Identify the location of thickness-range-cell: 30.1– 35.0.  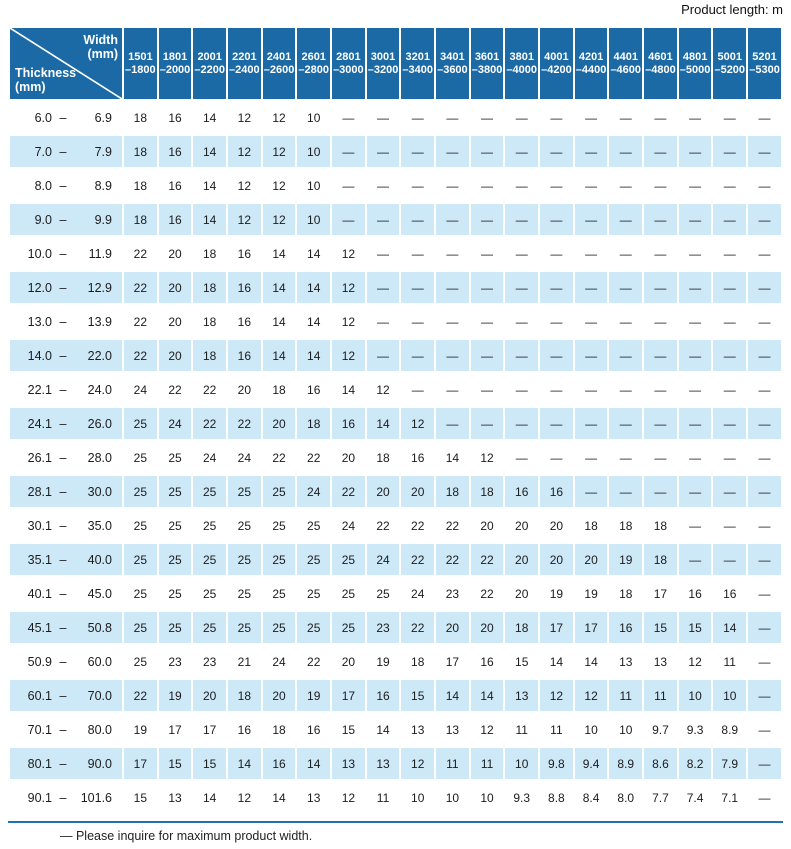
(66, 525).